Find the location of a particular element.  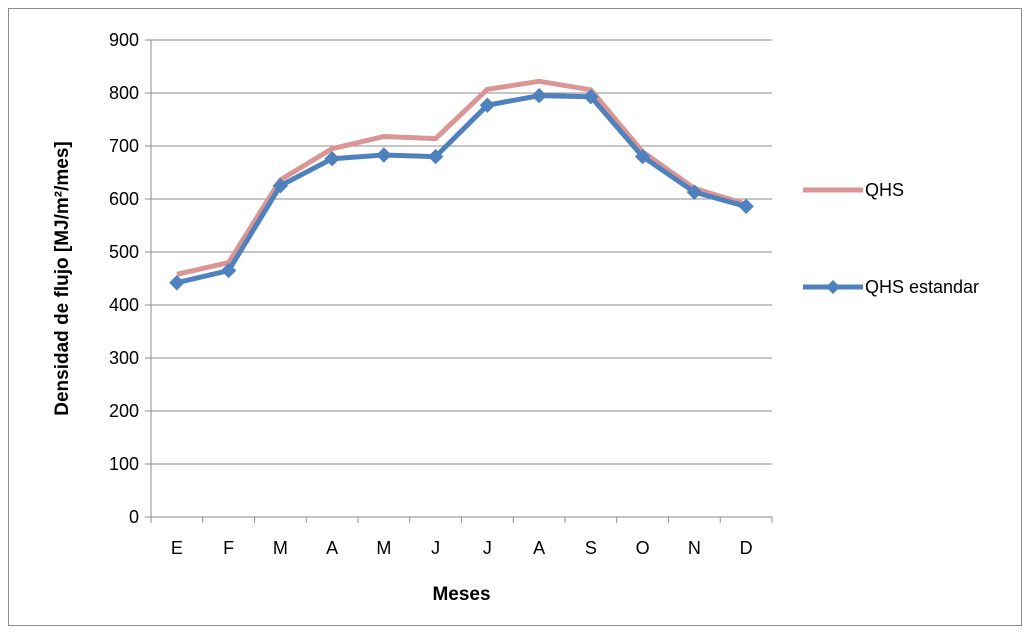

y-tick-label: 100 is located at coordinates (124, 464).